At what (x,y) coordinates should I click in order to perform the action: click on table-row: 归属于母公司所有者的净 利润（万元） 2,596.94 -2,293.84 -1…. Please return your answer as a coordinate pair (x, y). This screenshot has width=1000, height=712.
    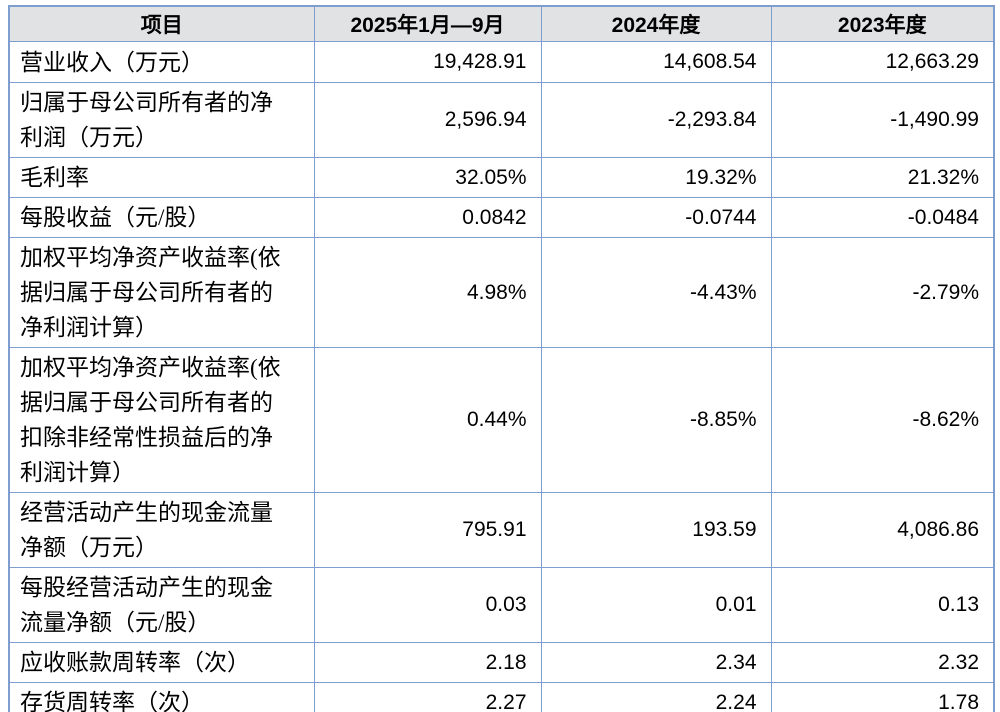
    Looking at the image, I should click on (501, 120).